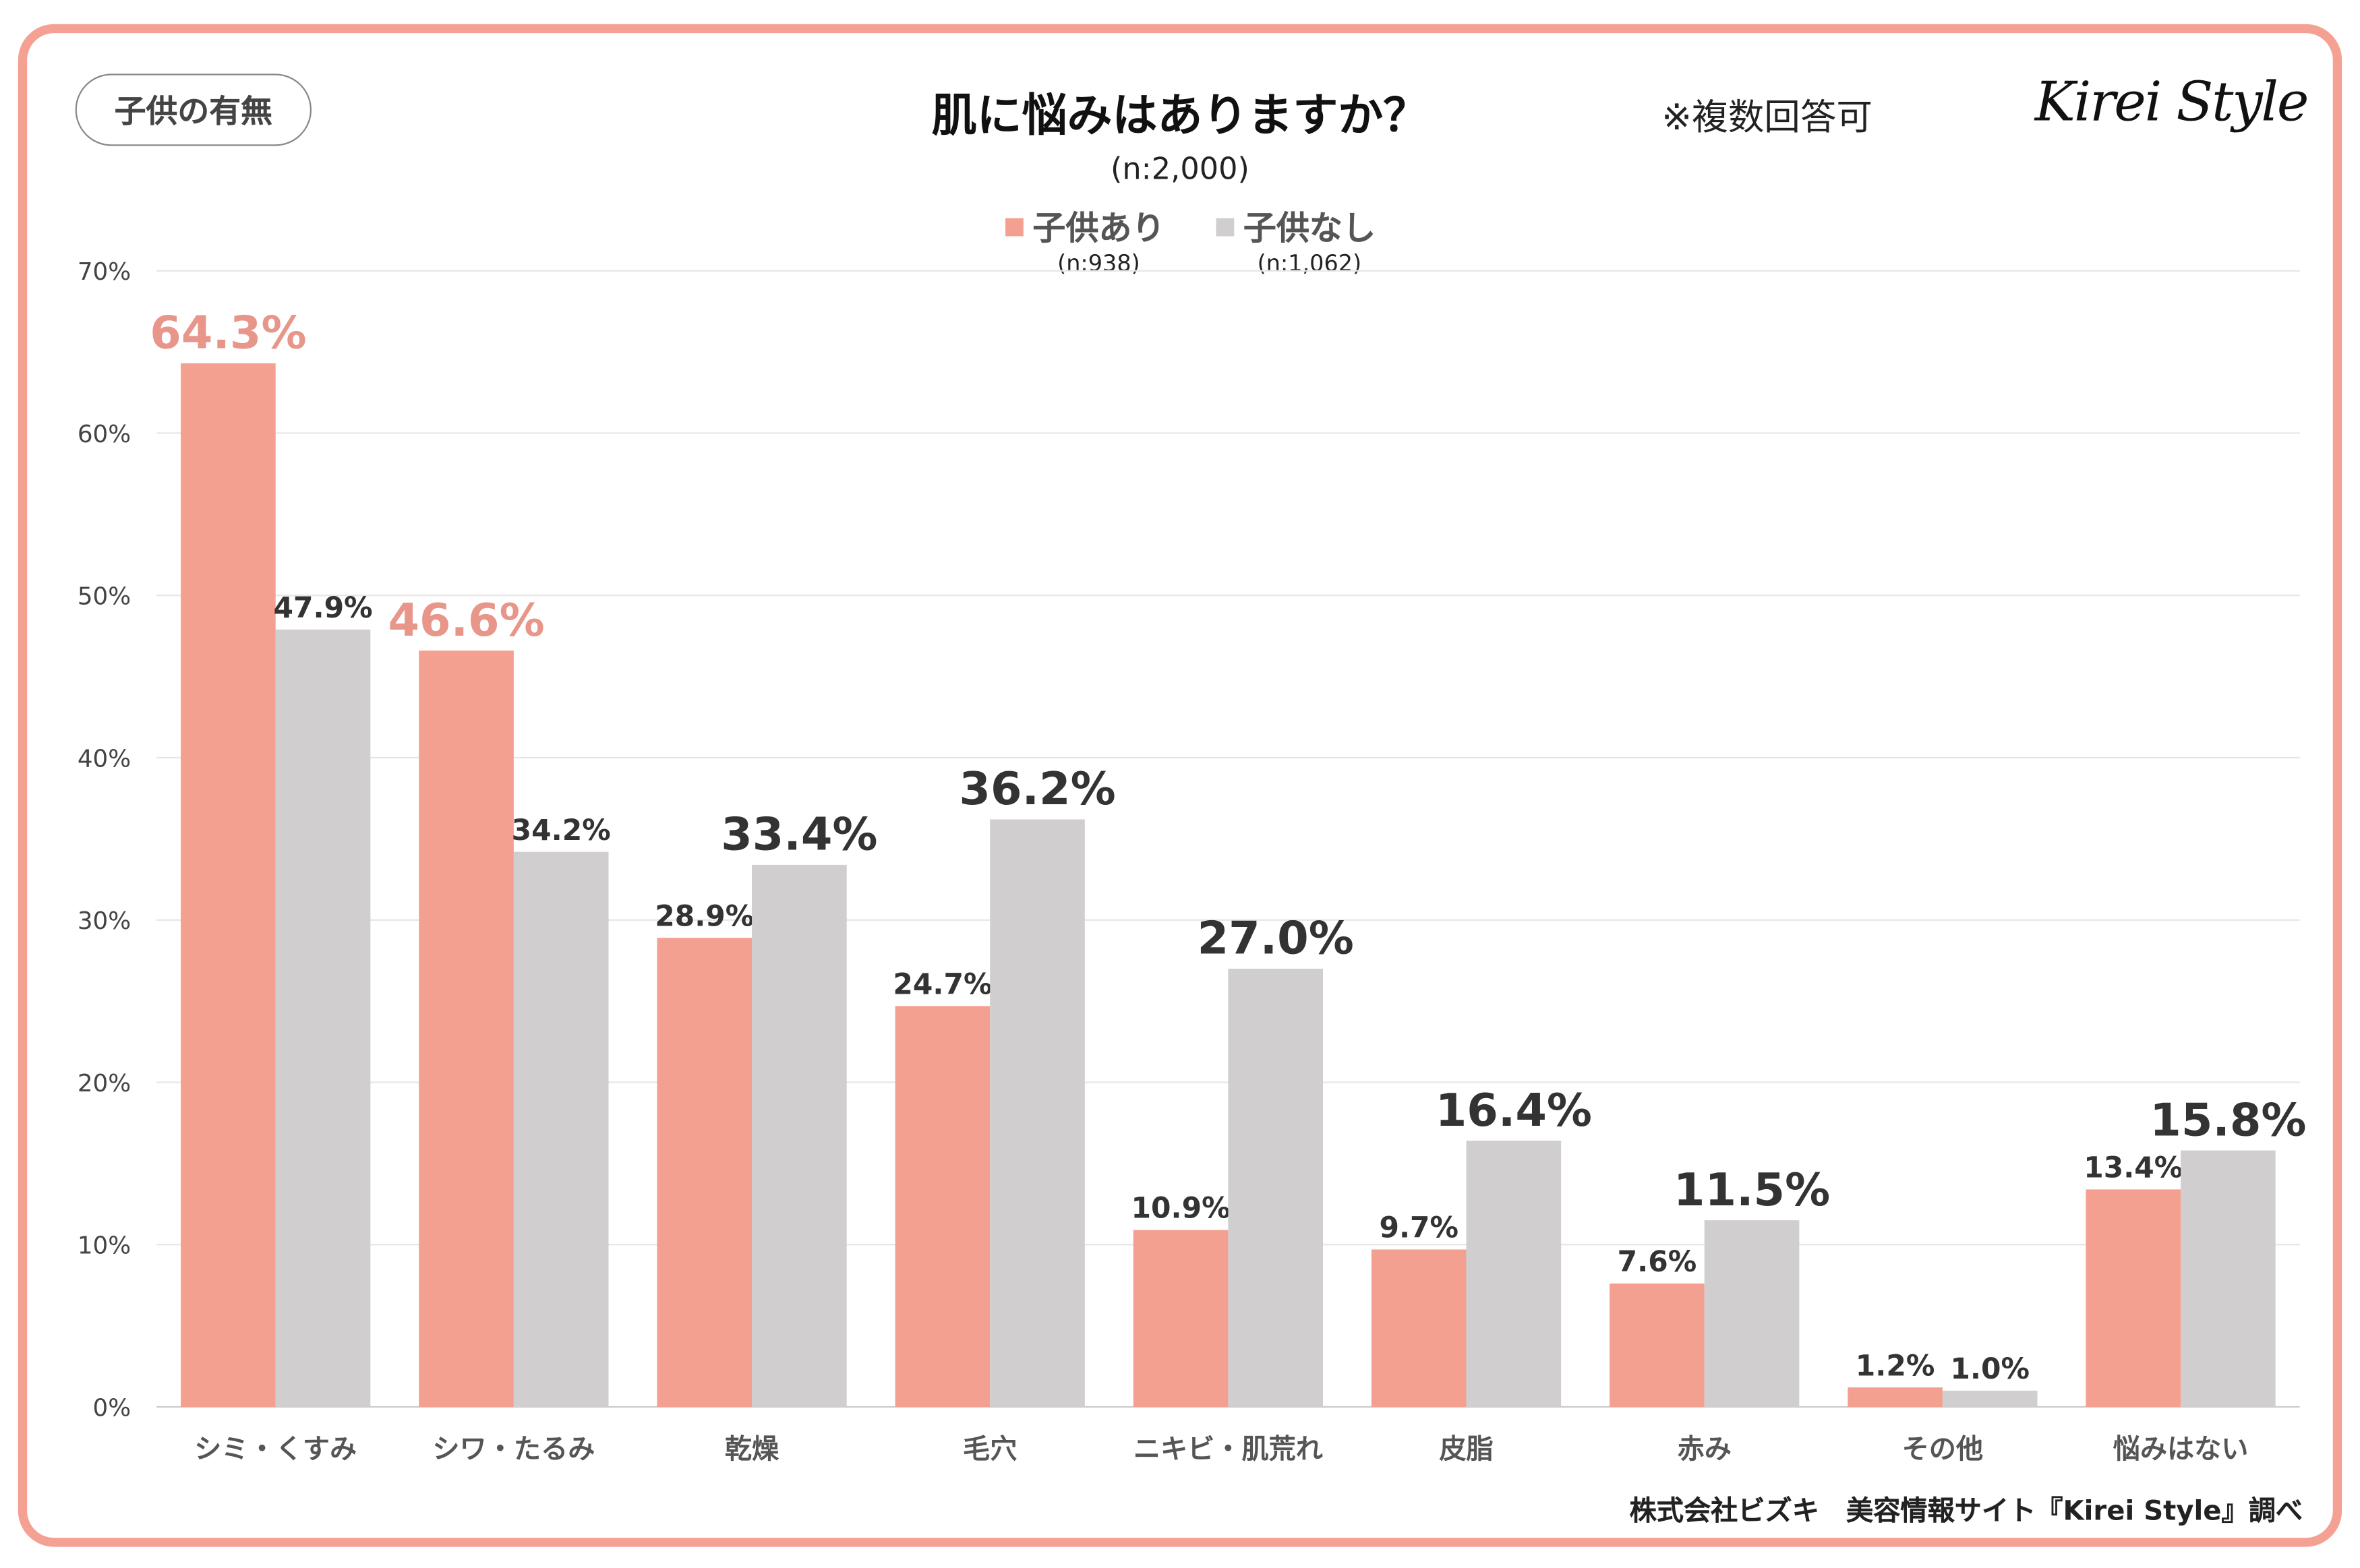 The image size is (2360, 1568). What do you see at coordinates (1705, 1449) in the screenshot?
I see `x-tick-label: 赤み` at bounding box center [1705, 1449].